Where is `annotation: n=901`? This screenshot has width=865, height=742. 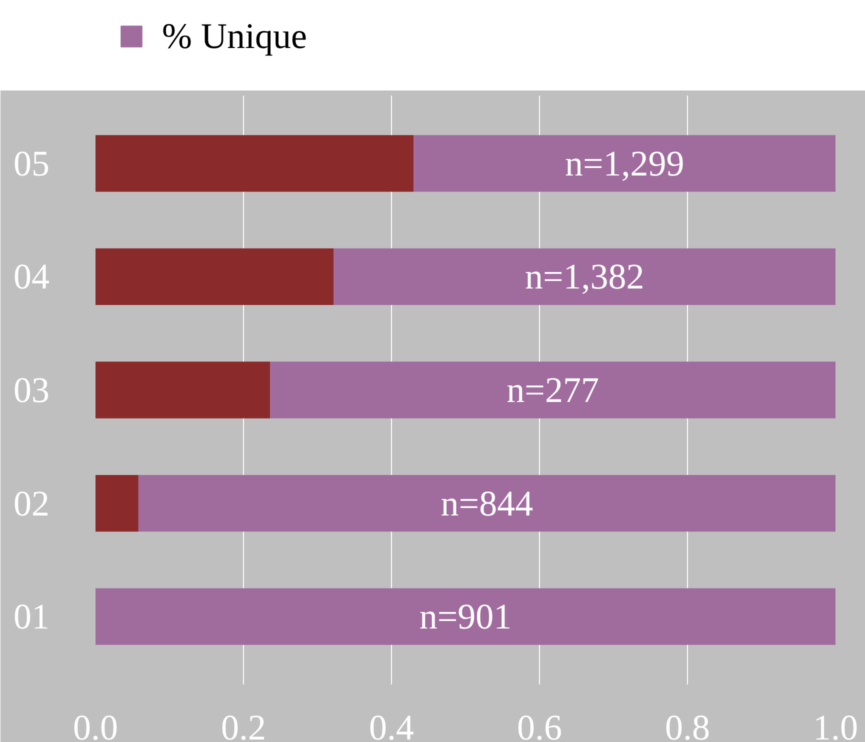 annotation: n=901 is located at coordinates (465, 616).